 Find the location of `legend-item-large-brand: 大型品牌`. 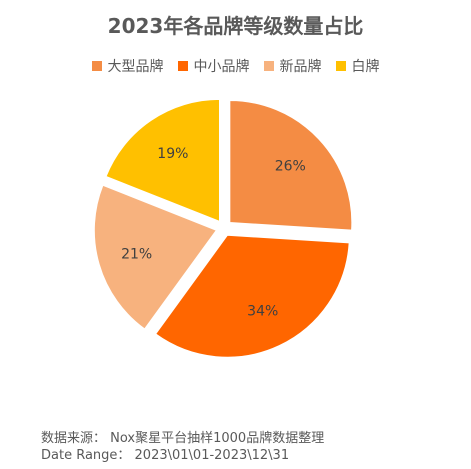

legend-item-large-brand: 大型品牌 is located at coordinates (127, 66).